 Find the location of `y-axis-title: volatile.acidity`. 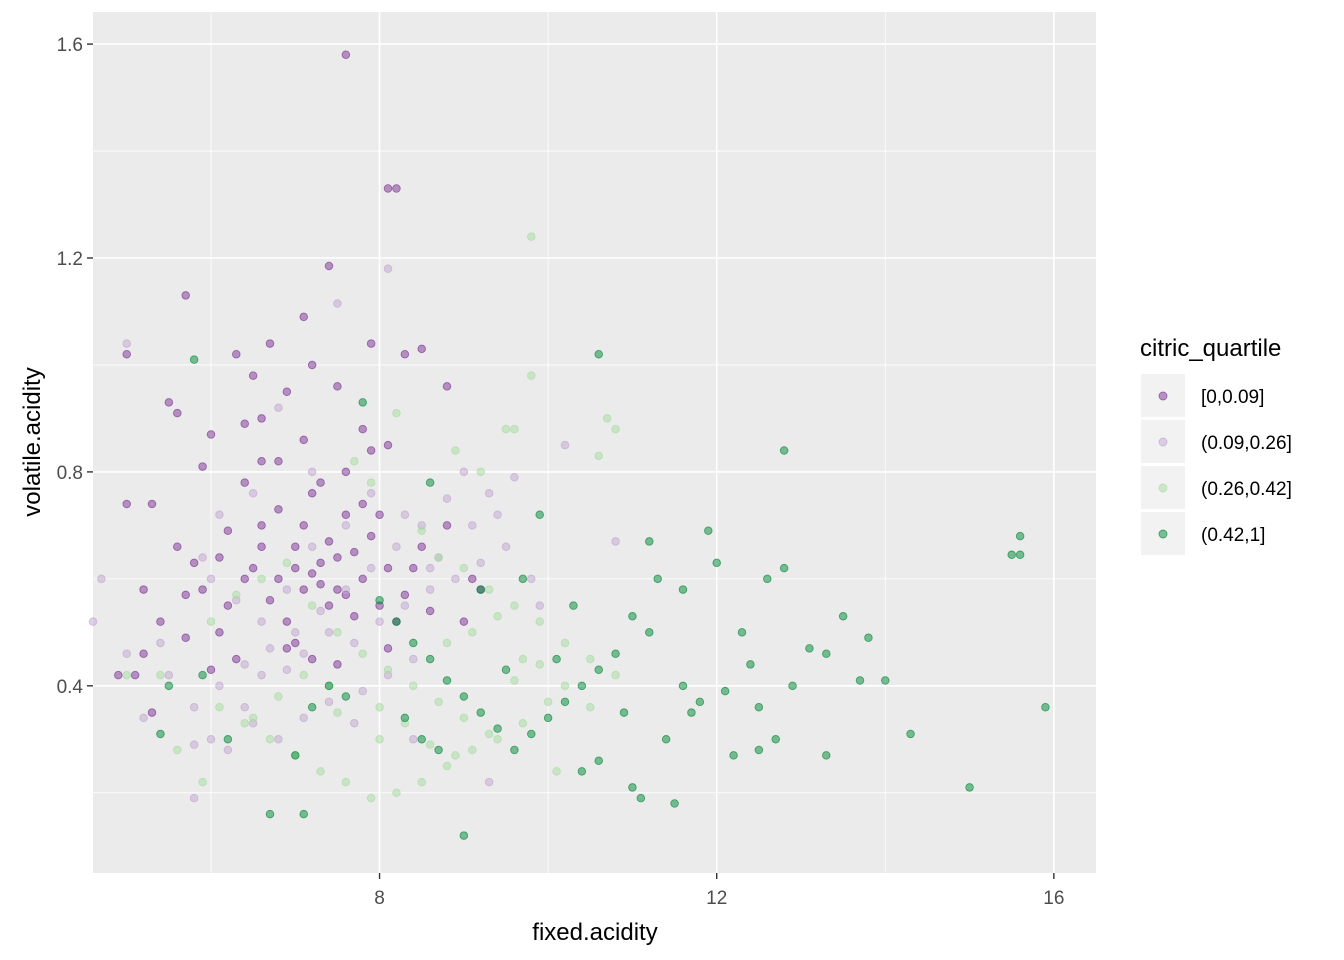

y-axis-title: volatile.acidity is located at coordinates (32, 441).